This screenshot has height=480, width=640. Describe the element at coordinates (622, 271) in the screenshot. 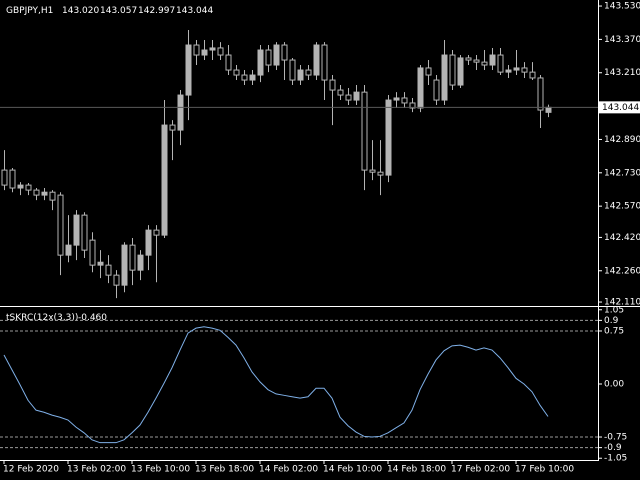

I see `y-tick-label: 142.260` at that location.